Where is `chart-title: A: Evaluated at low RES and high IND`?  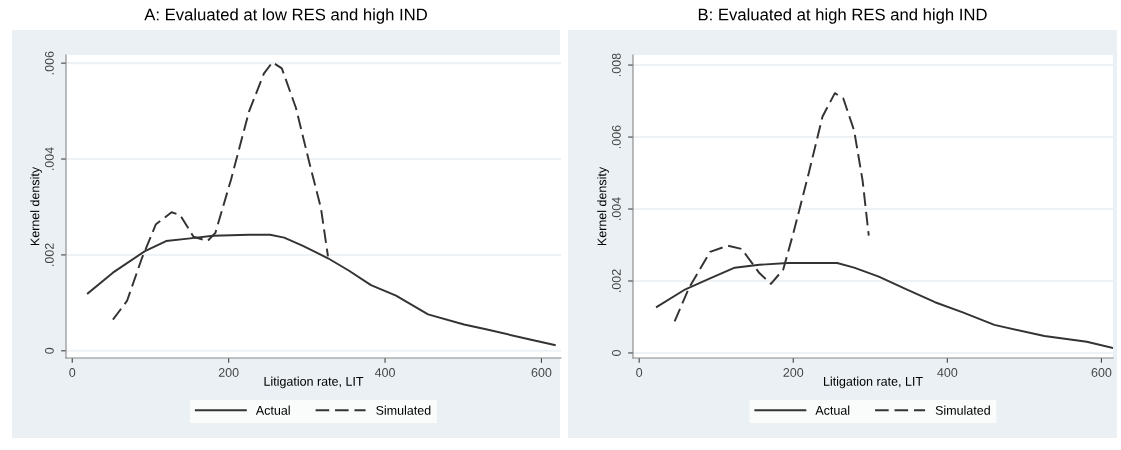
chart-title: A: Evaluated at low RES and high IND is located at coordinates (285, 16).